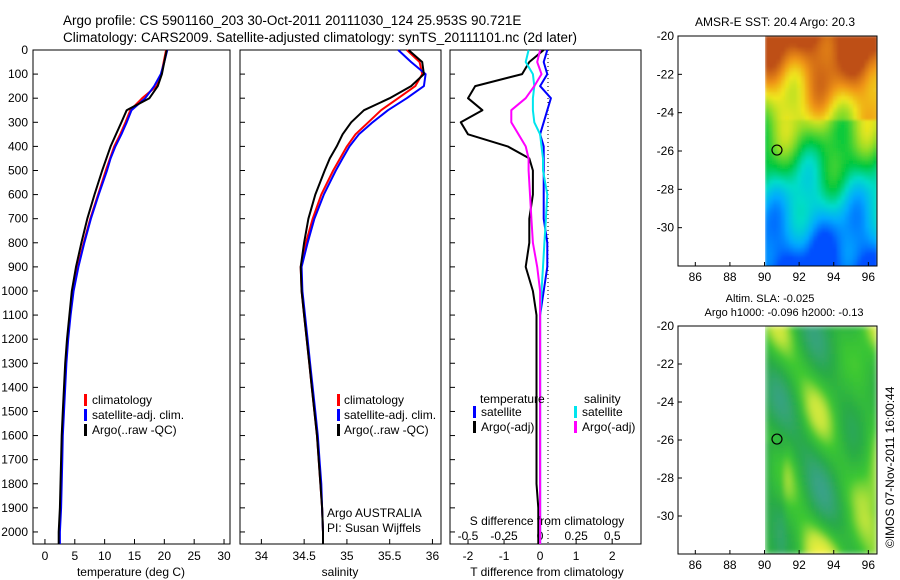  What do you see at coordinates (122, 400) in the screenshot?
I see `legend-label-climatology: climatology` at bounding box center [122, 400].